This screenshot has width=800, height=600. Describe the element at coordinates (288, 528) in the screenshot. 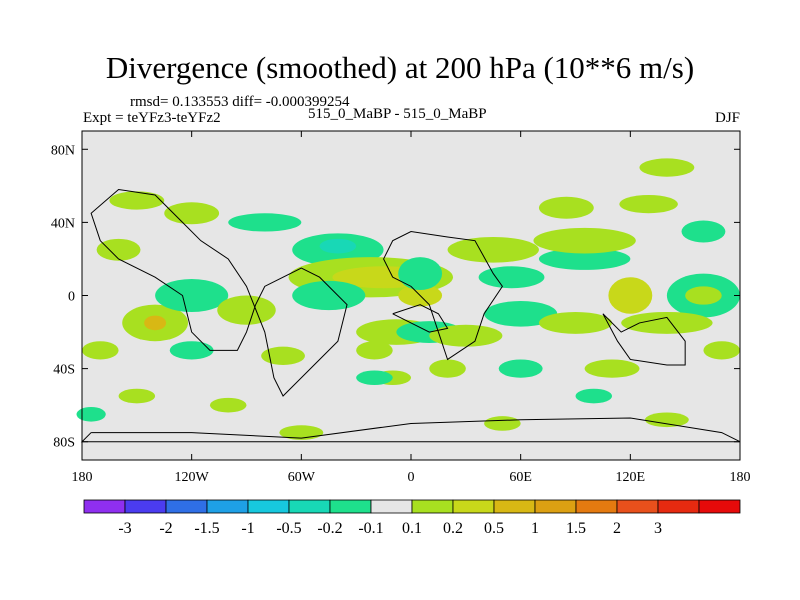

I see `colorbar-label: -0.5` at that location.